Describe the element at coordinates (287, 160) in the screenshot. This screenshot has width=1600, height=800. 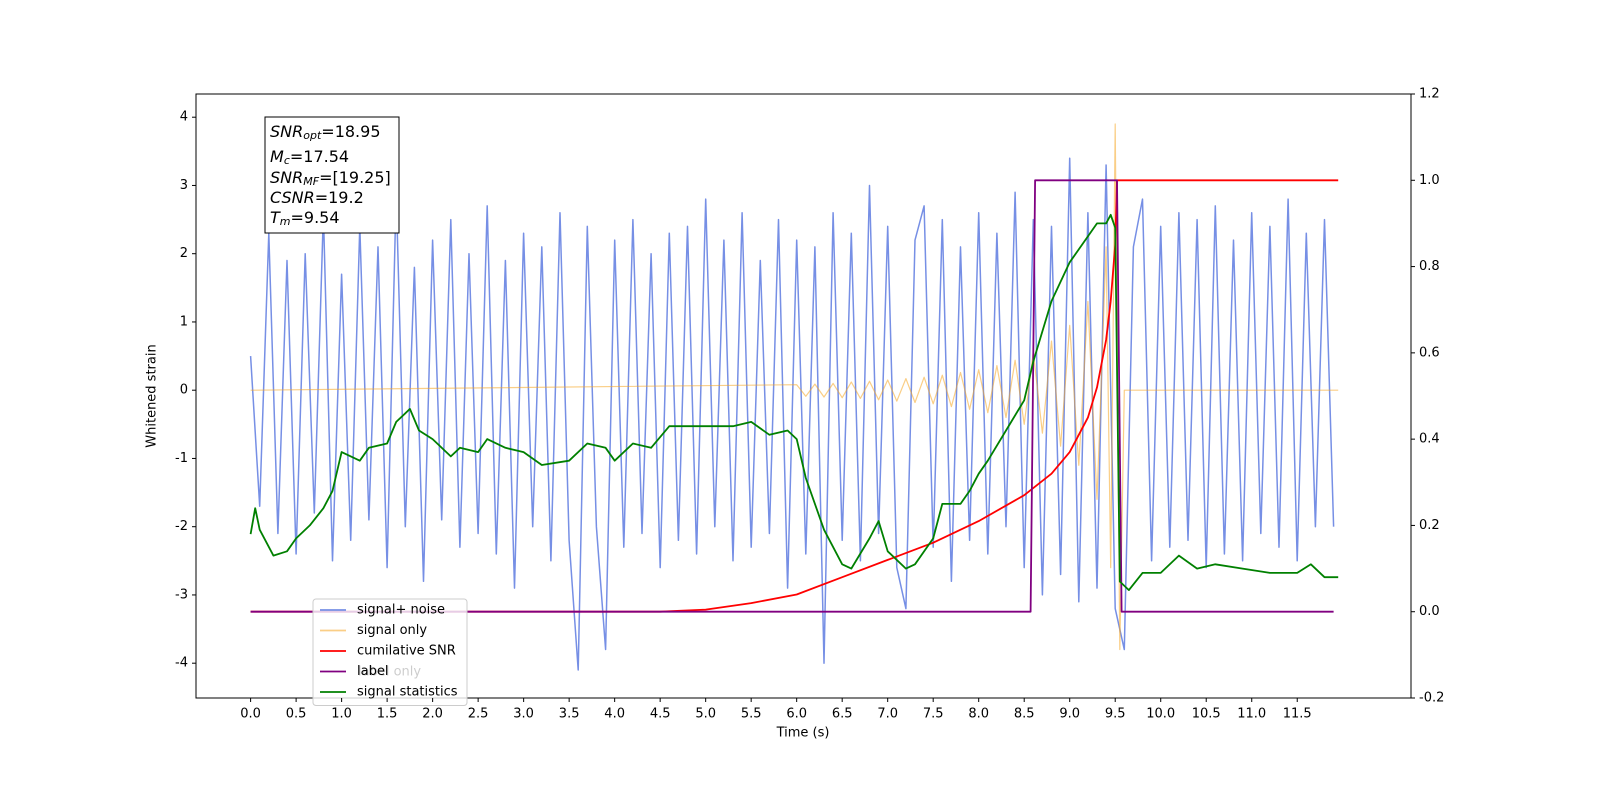
I see `stats-subscript: c` at that location.